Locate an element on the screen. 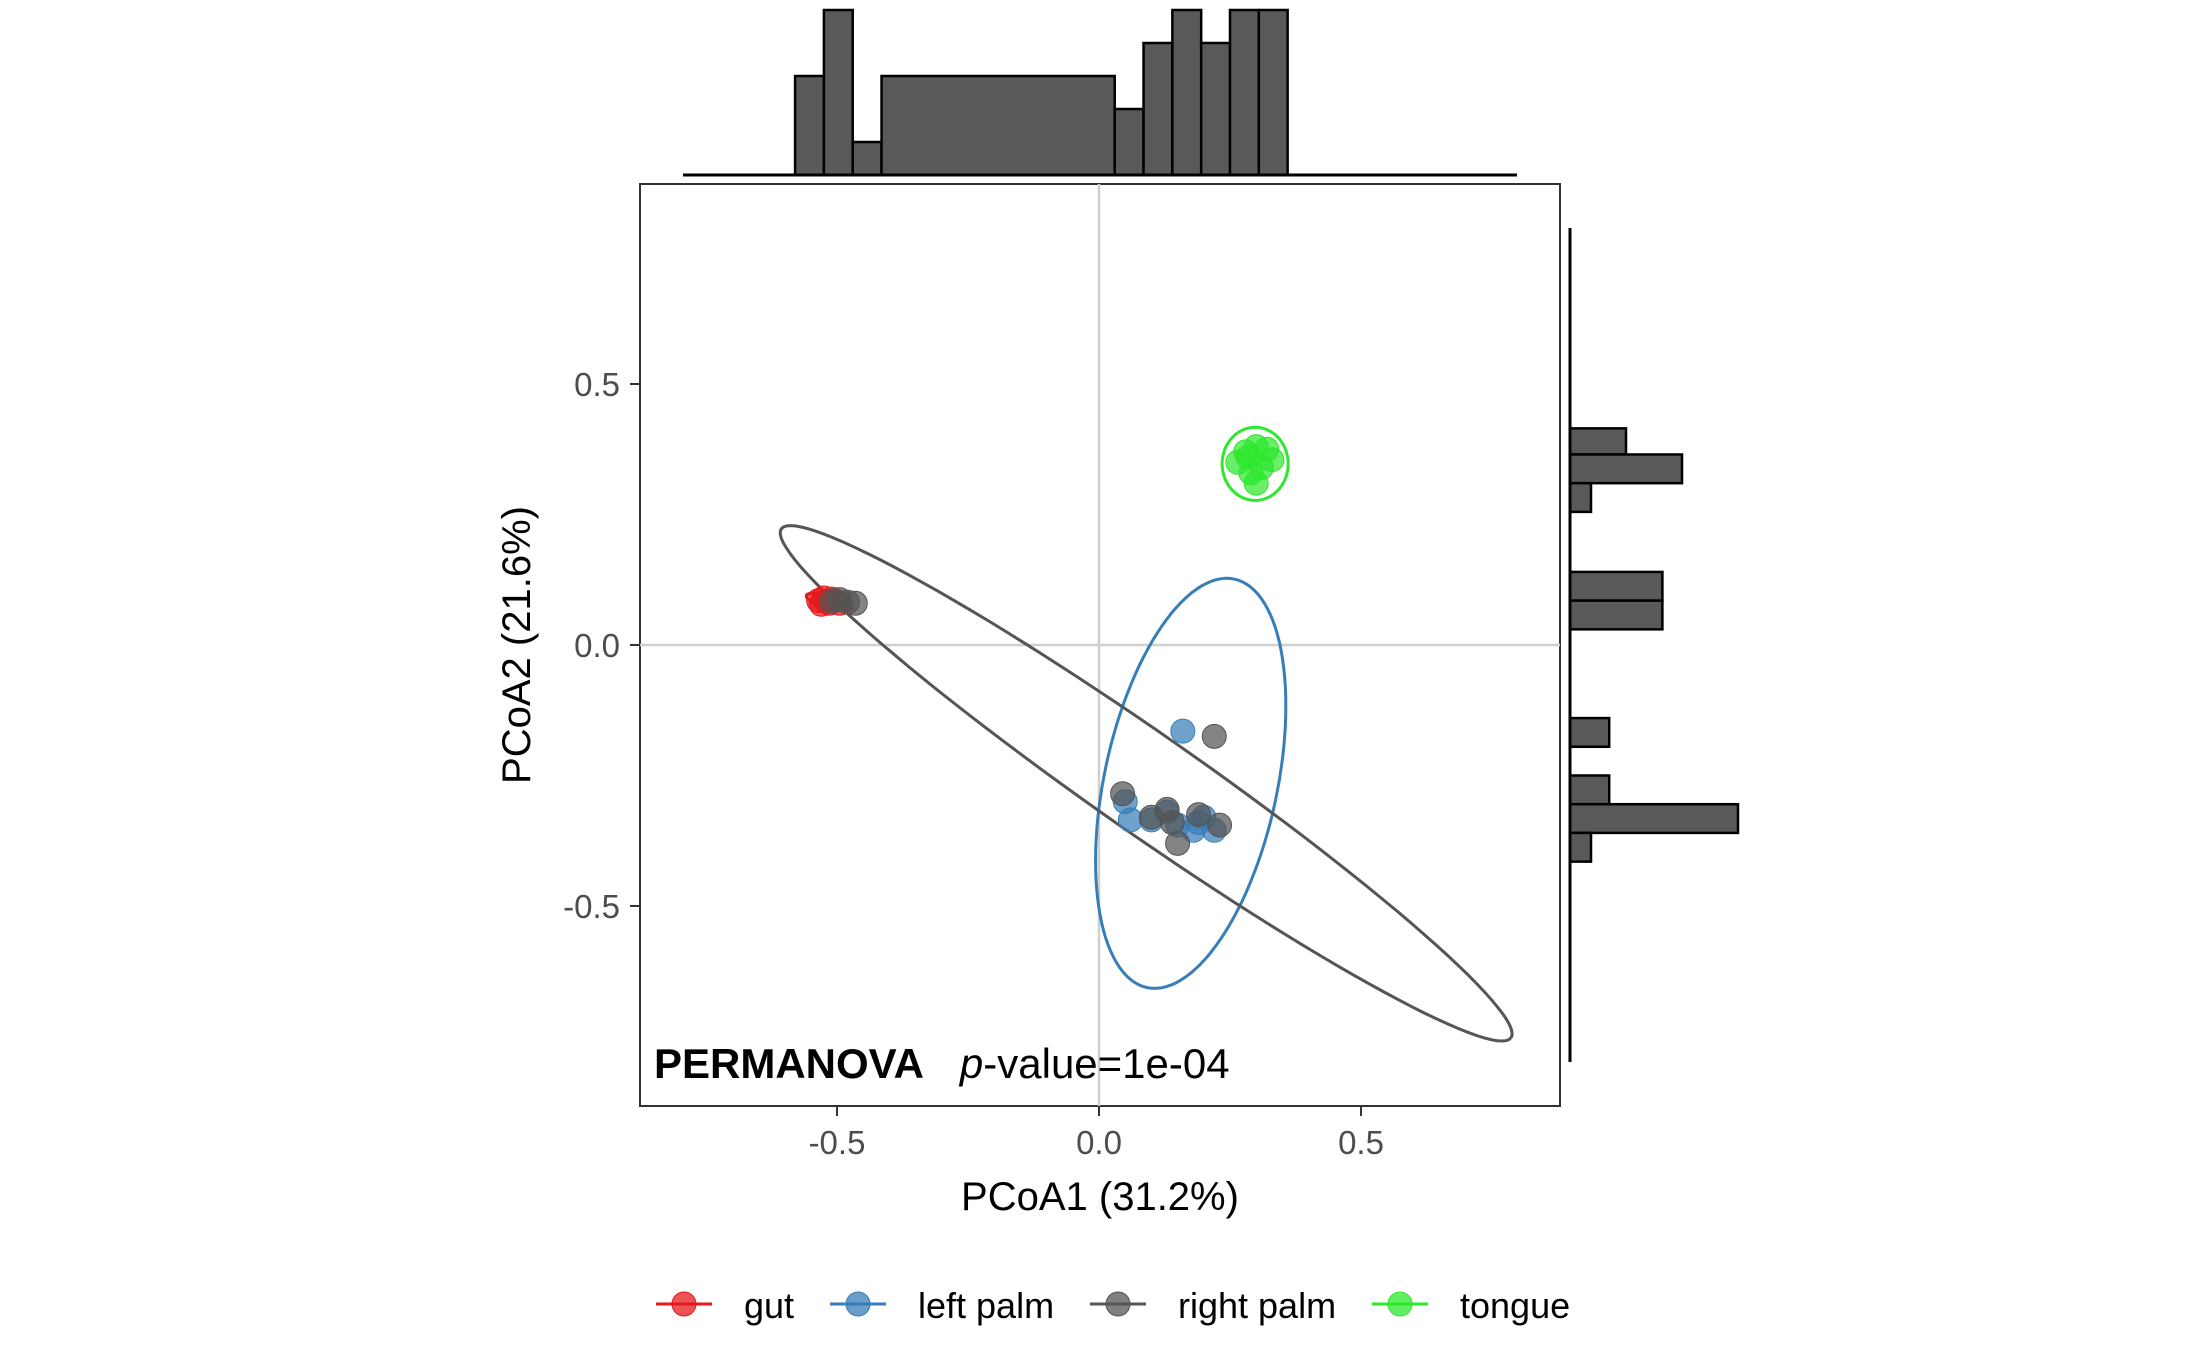  legend-label-left-palm: left palm is located at coordinates (986, 1305).